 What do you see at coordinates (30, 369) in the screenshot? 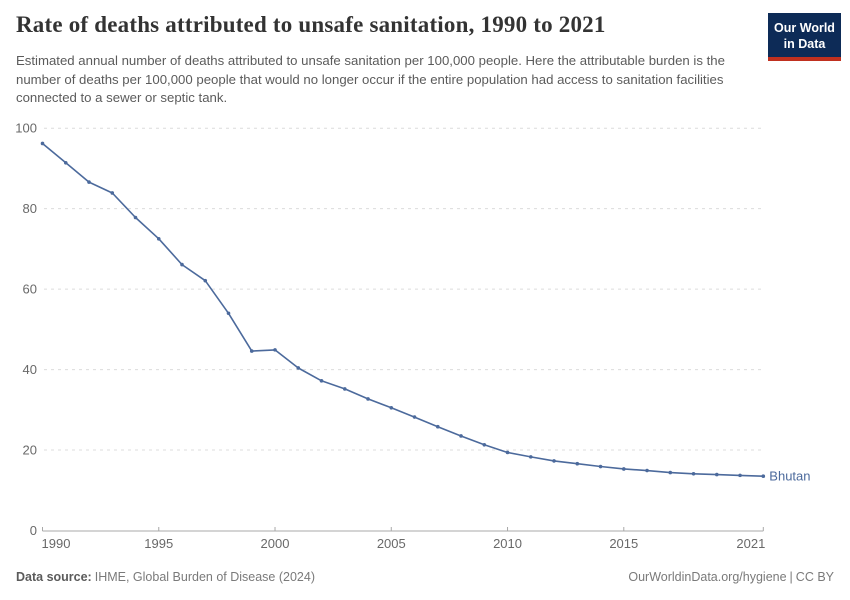
I see `y-axis-tick-label: 40` at bounding box center [30, 369].